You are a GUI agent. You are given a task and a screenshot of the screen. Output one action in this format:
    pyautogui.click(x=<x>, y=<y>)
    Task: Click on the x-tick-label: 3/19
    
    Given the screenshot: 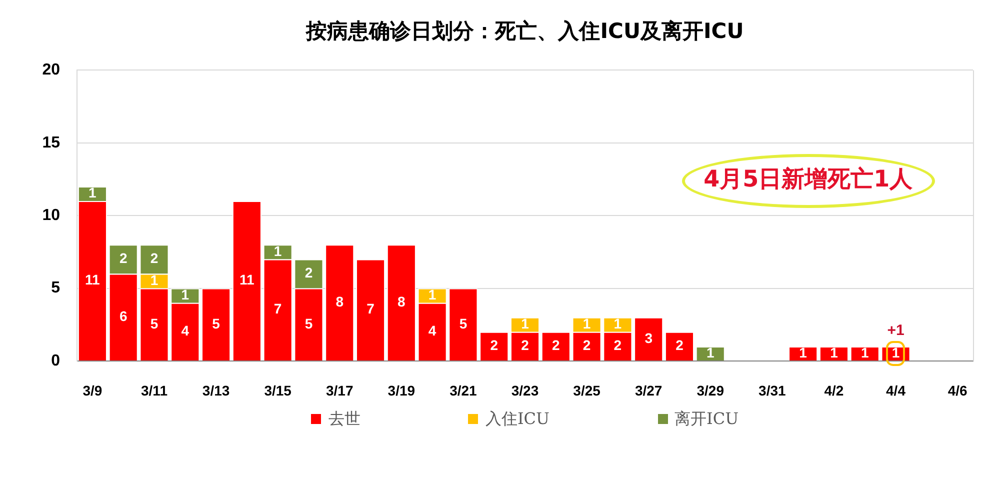 What is the action you would take?
    pyautogui.click(x=402, y=390)
    